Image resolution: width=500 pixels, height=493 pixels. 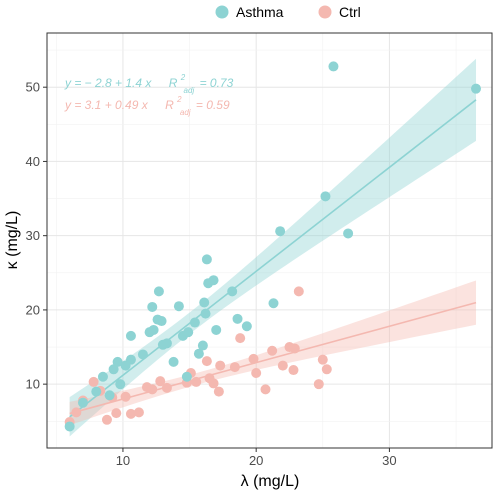 What do you see at coordinates (256, 460) in the screenshot?
I see `x-tick-label: 20` at bounding box center [256, 460].